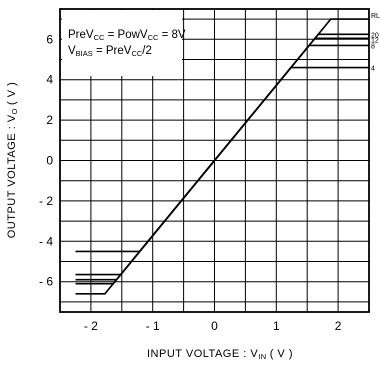 The width and height of the screenshot is (380, 365). I want to click on x-axis-title-sub: IN, so click(262, 356).